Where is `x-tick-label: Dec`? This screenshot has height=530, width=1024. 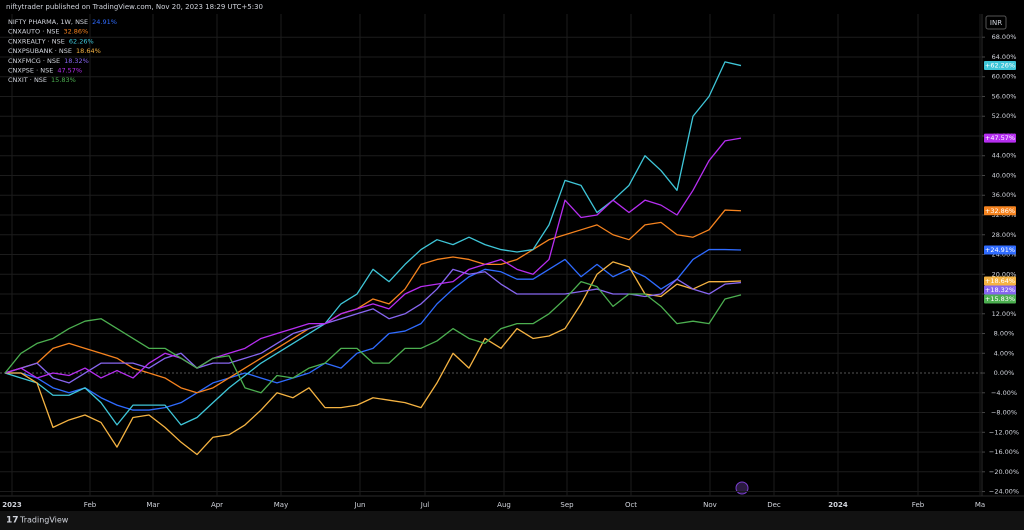 x-tick-label: Dec is located at coordinates (774, 505).